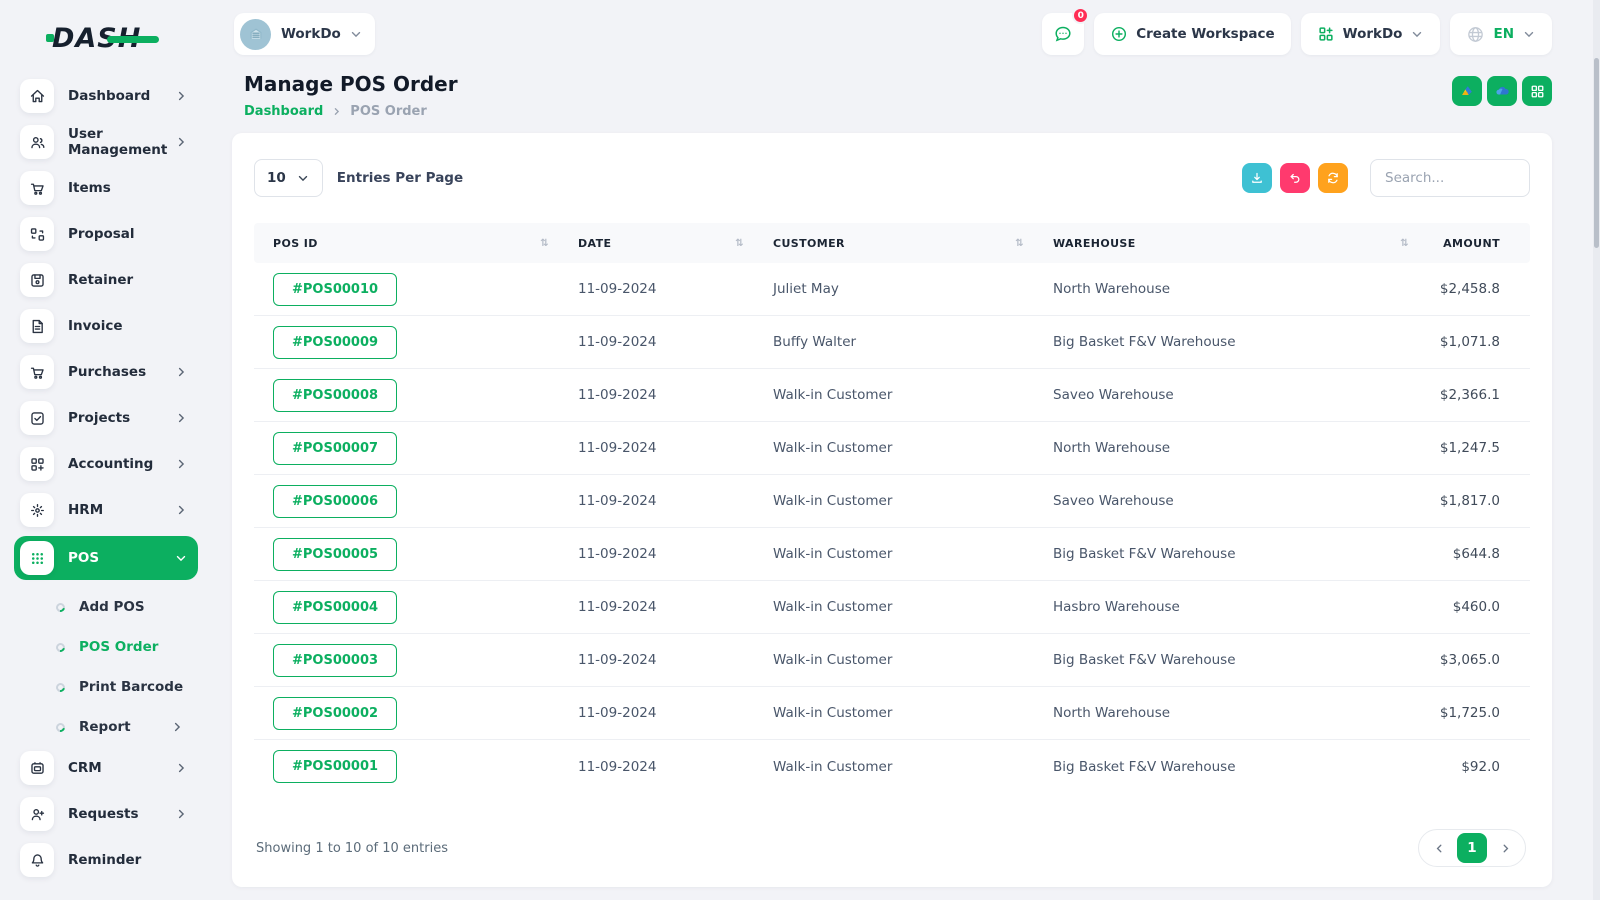  What do you see at coordinates (1471, 243) in the screenshot?
I see `column-header-amount: AMOUNT` at bounding box center [1471, 243].